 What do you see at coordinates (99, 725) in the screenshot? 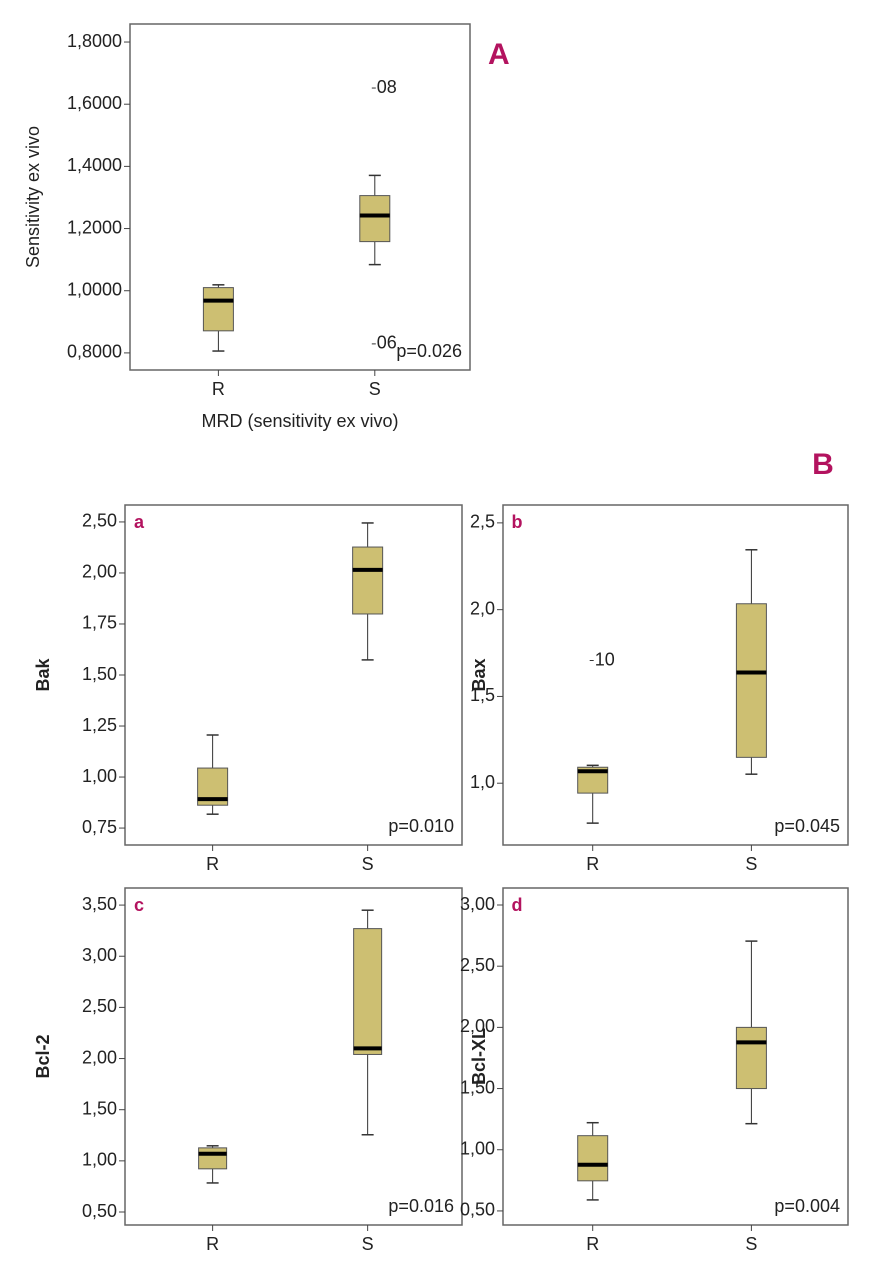
I see `y-tick-label: 1,25` at bounding box center [99, 725].